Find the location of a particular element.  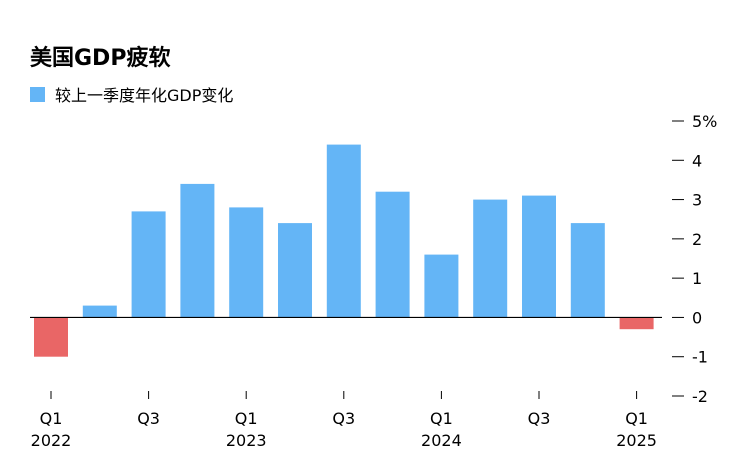

y-tick-label: -2 is located at coordinates (700, 396).